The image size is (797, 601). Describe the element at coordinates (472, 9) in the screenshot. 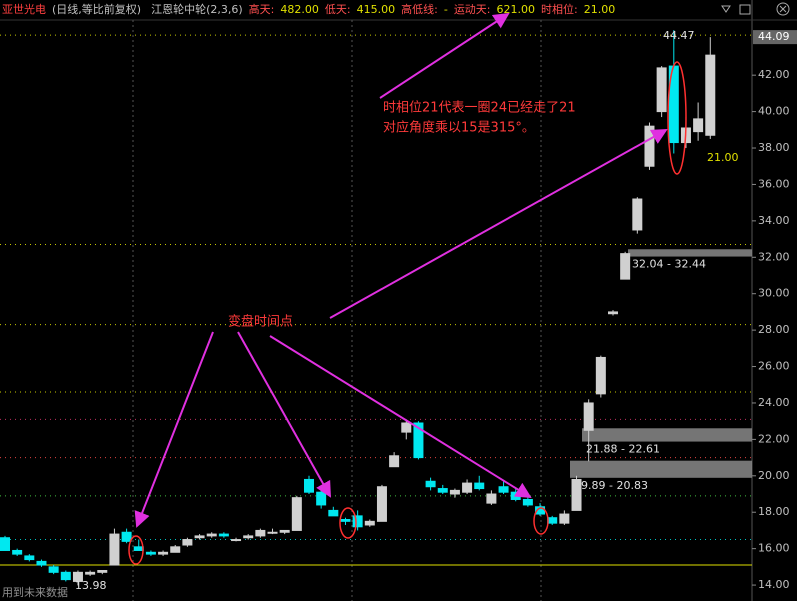

I see `header-text: 运动天:` at that location.